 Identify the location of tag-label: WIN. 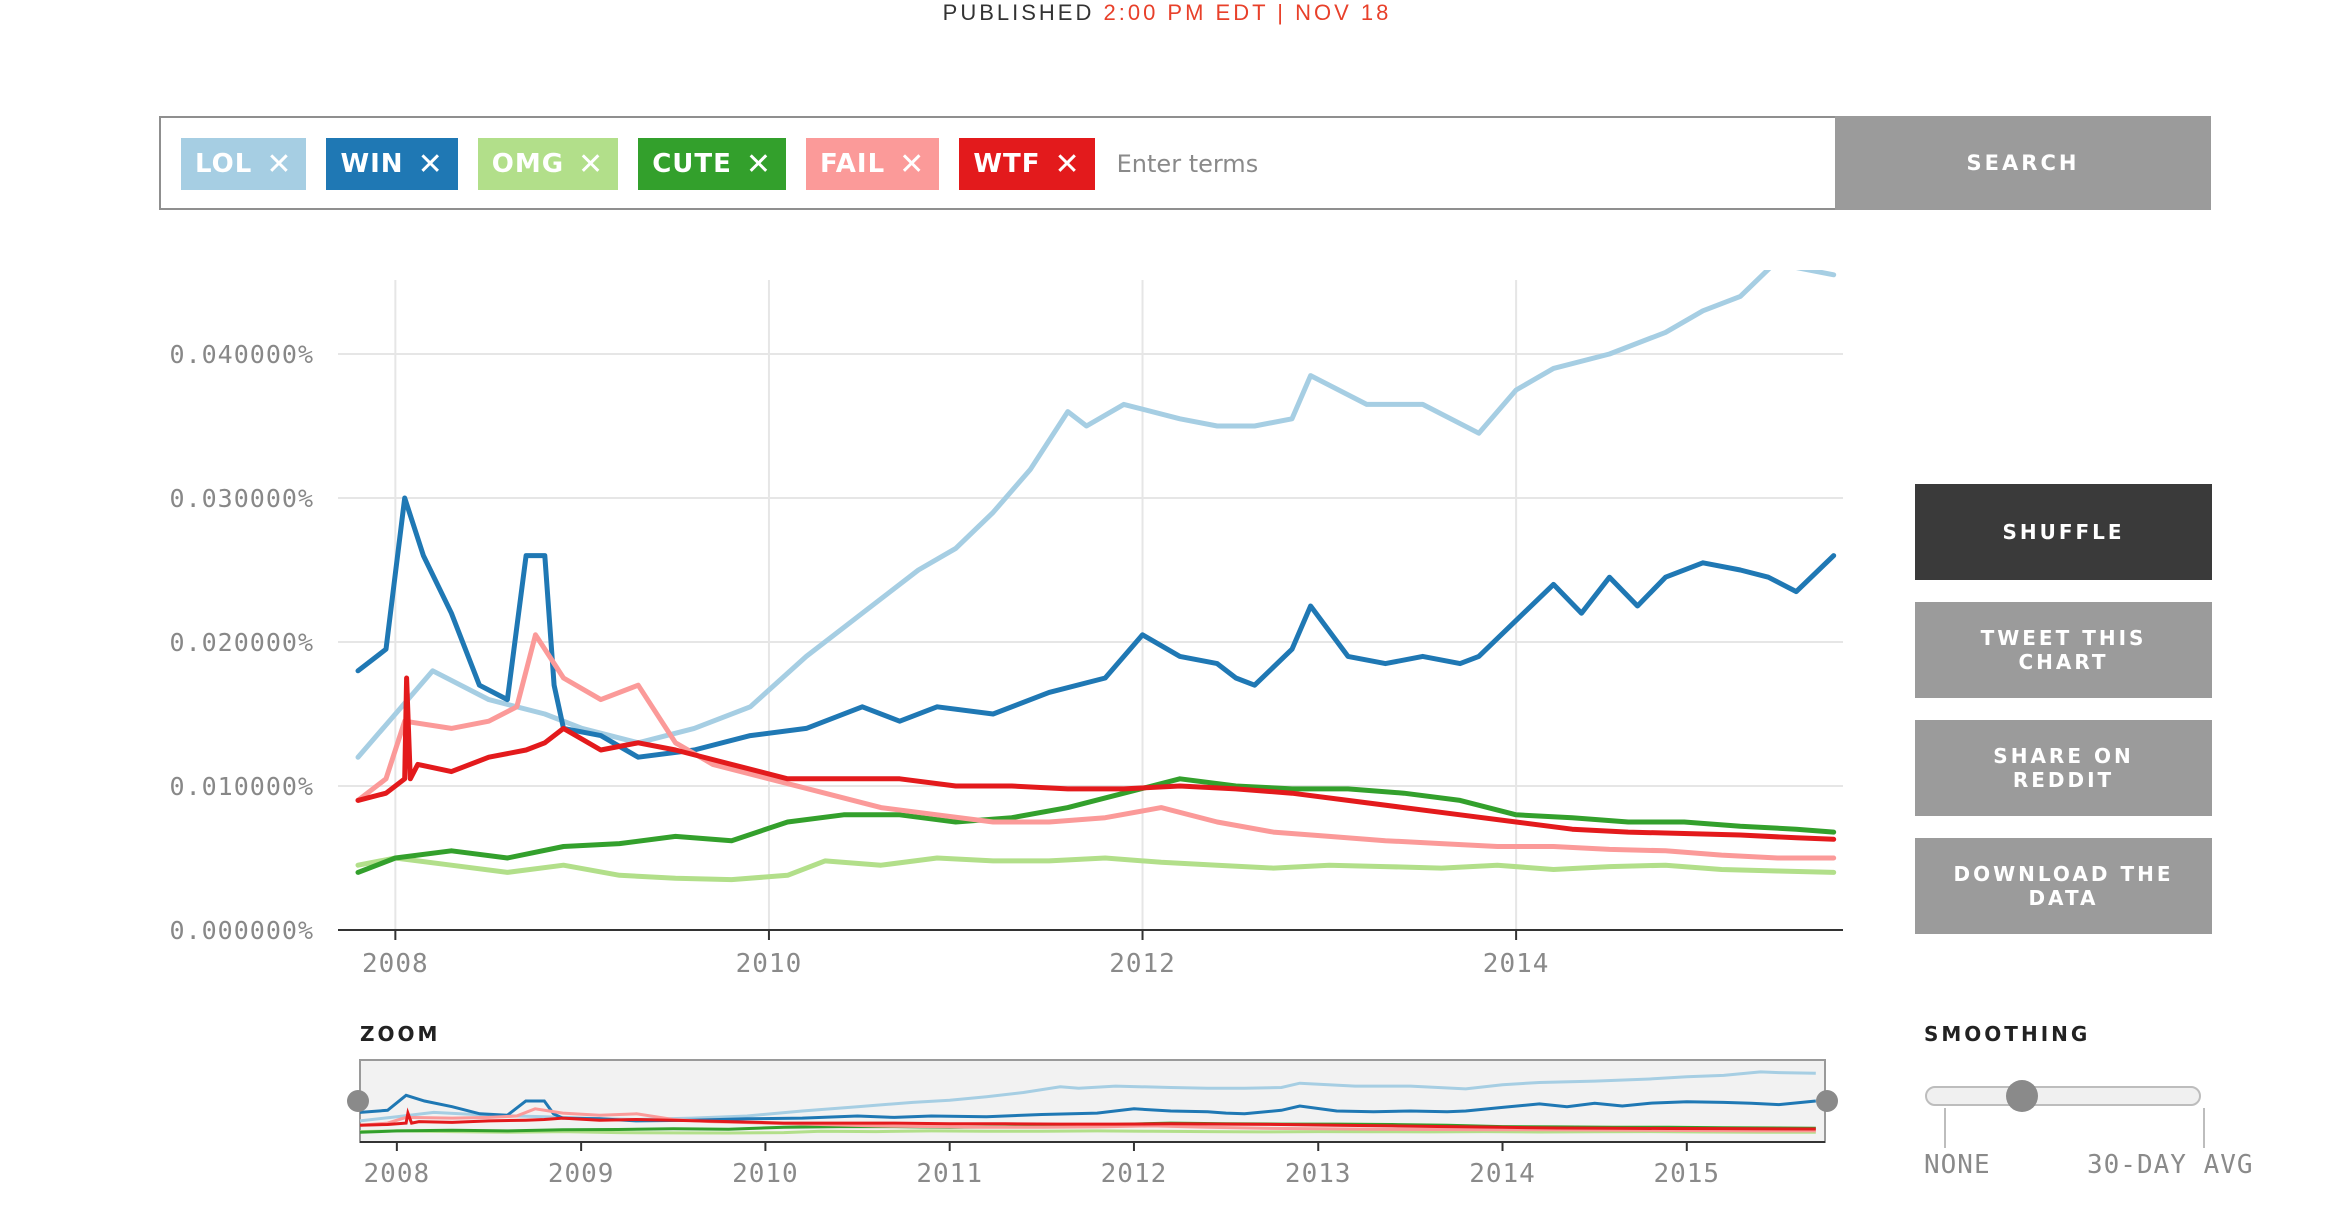
(372, 164).